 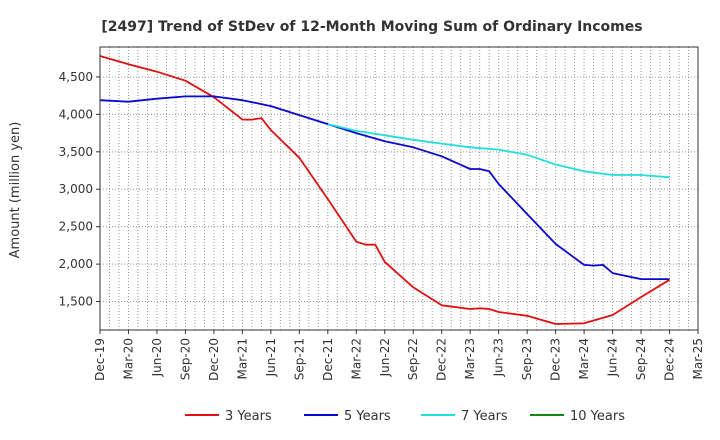 What do you see at coordinates (470, 358) in the screenshot?
I see `x-tick-label: Mar-23` at bounding box center [470, 358].